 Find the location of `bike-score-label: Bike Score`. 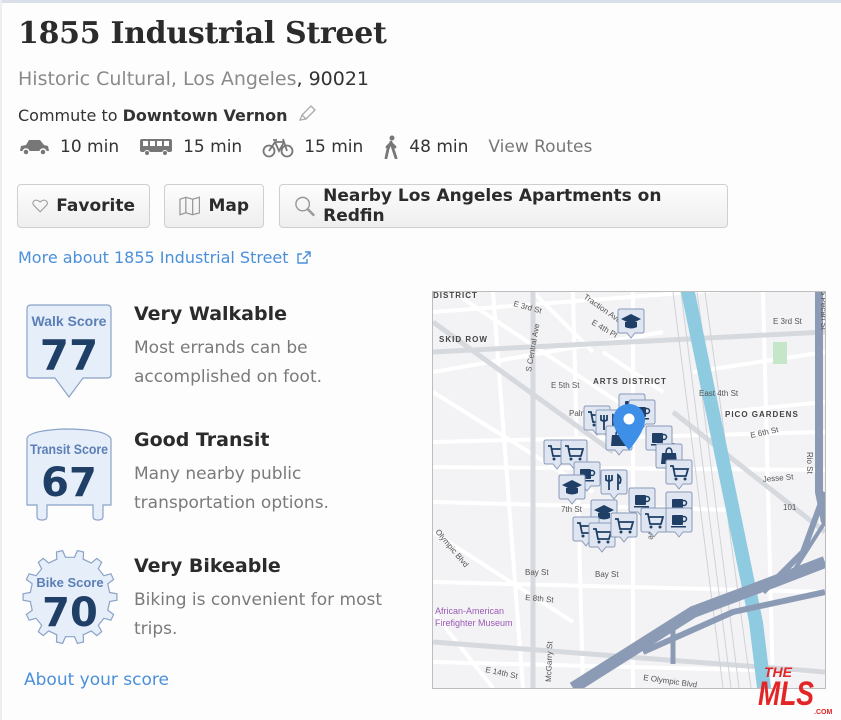

bike-score-label: Bike Score is located at coordinates (69, 582).